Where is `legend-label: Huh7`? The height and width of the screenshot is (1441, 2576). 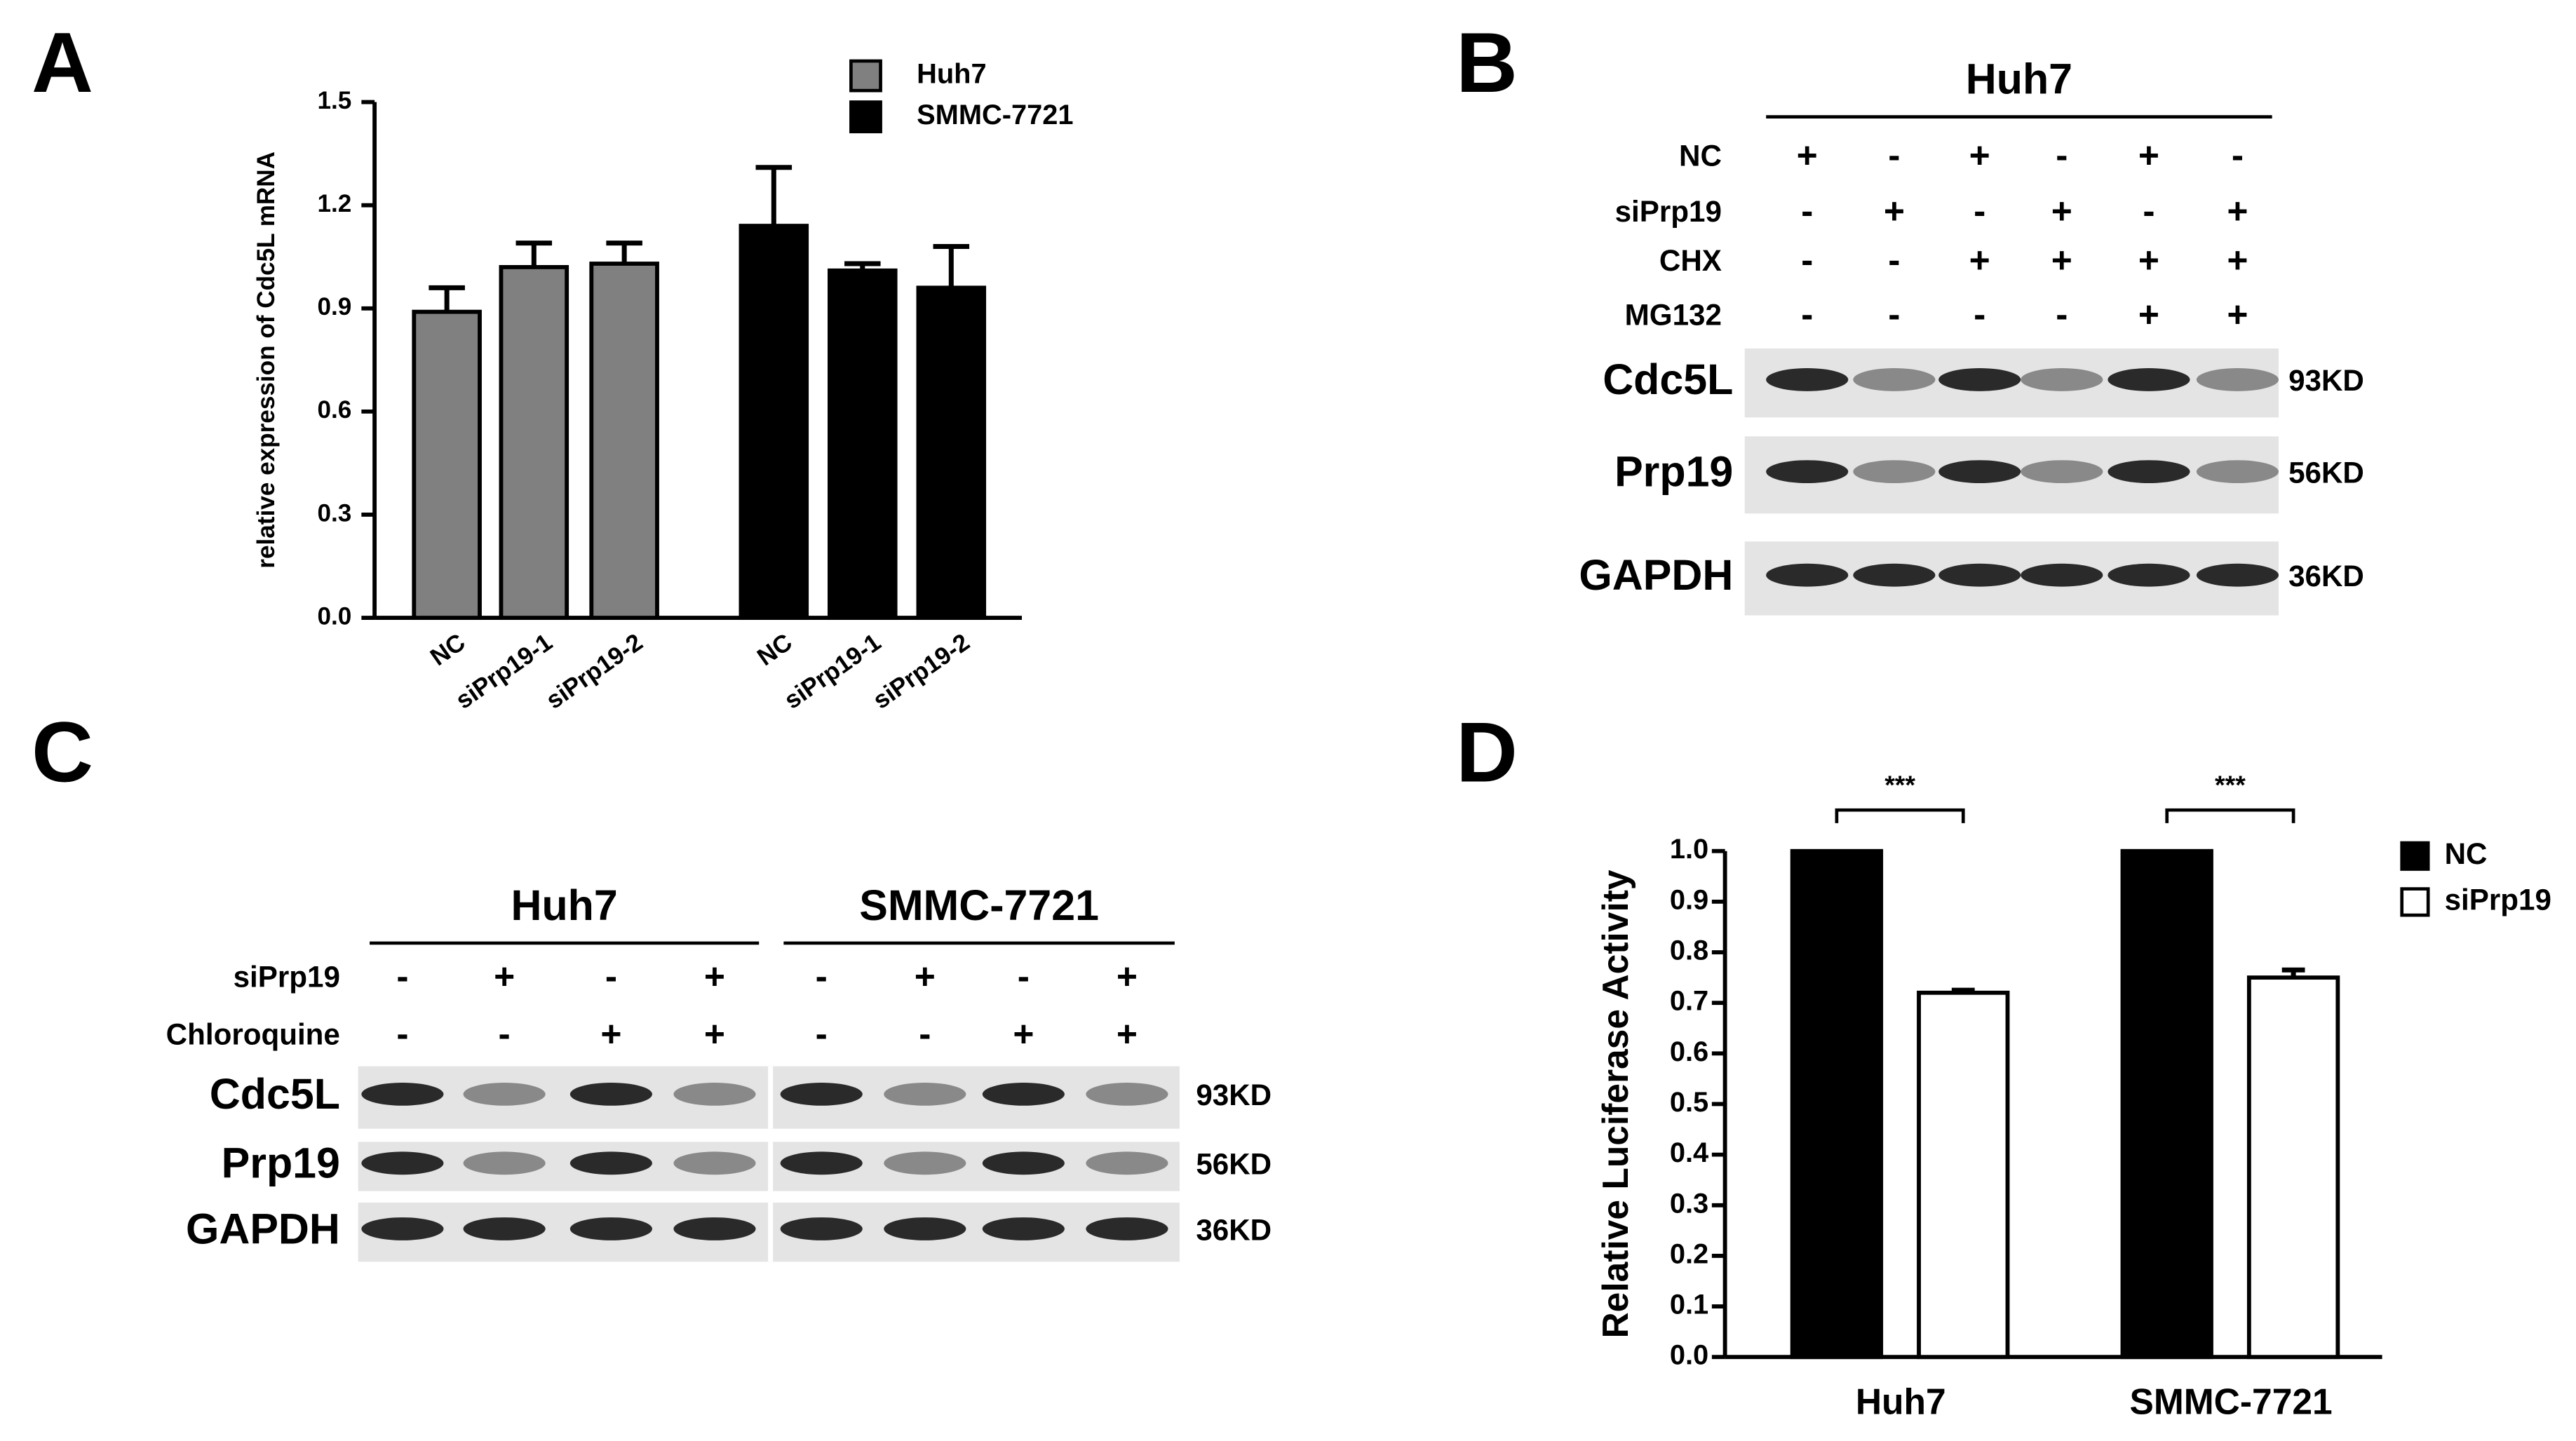 legend-label: Huh7 is located at coordinates (952, 74).